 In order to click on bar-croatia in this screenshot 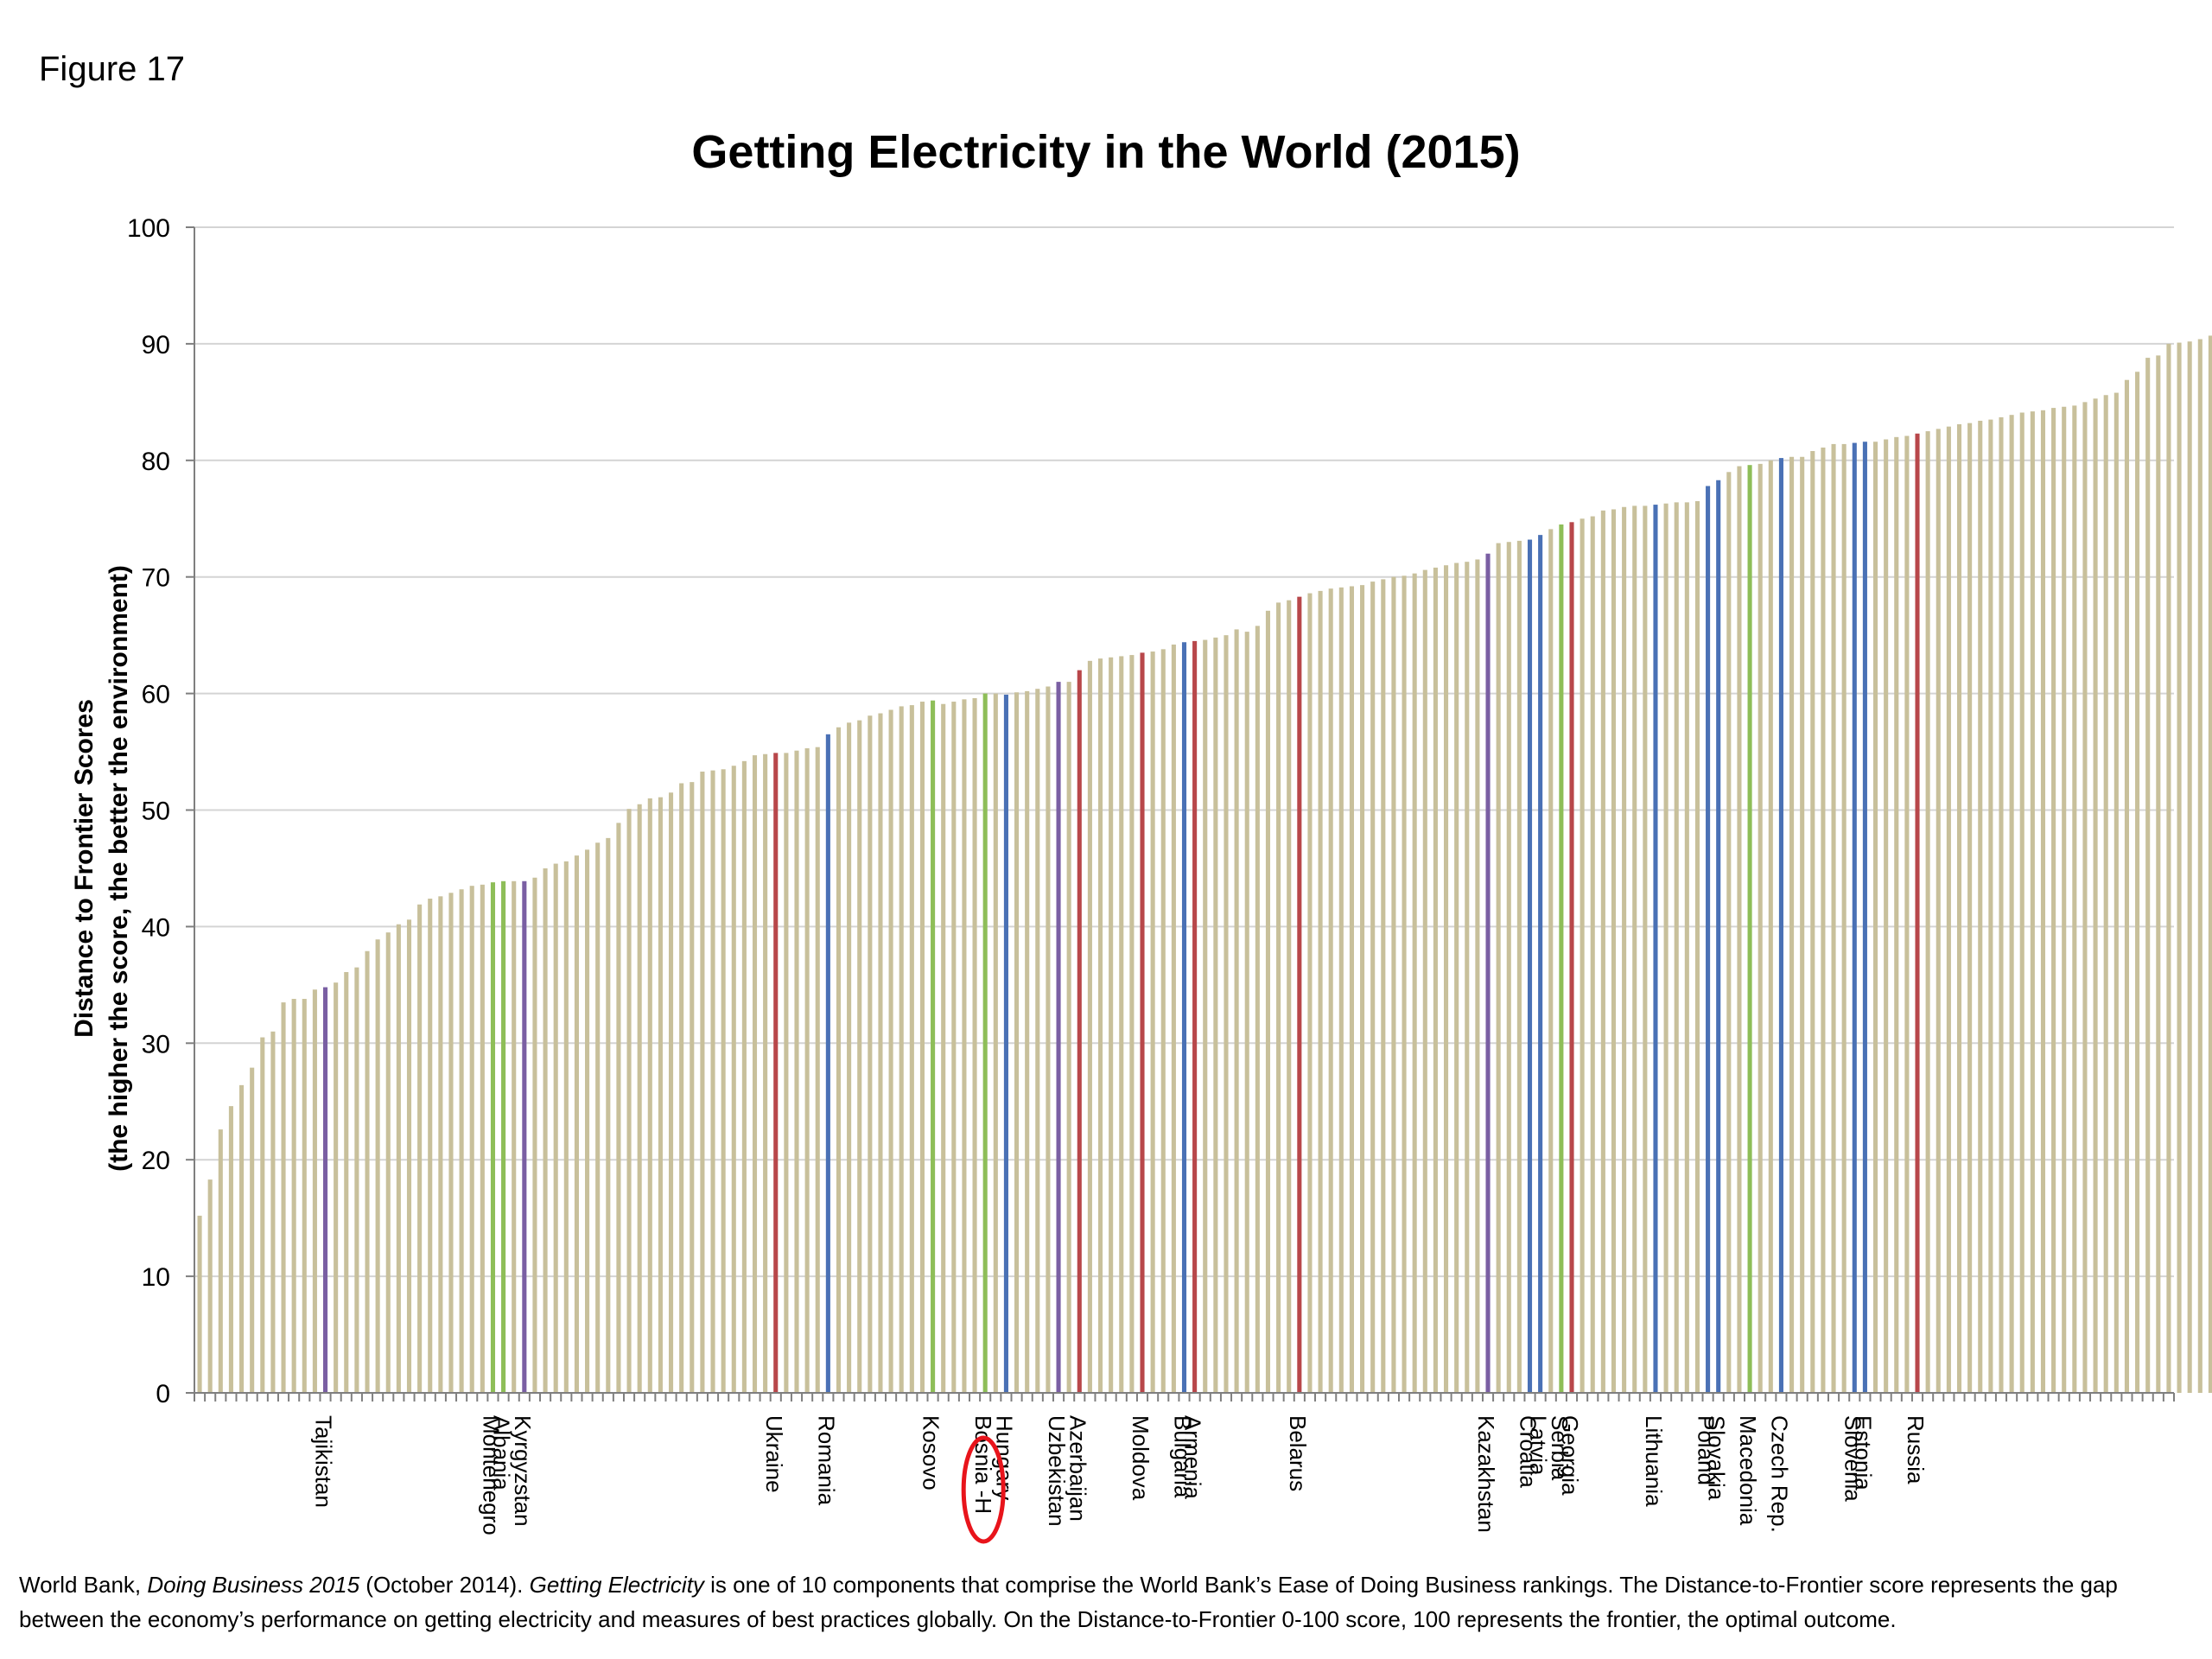, I will do `click(1530, 966)`.